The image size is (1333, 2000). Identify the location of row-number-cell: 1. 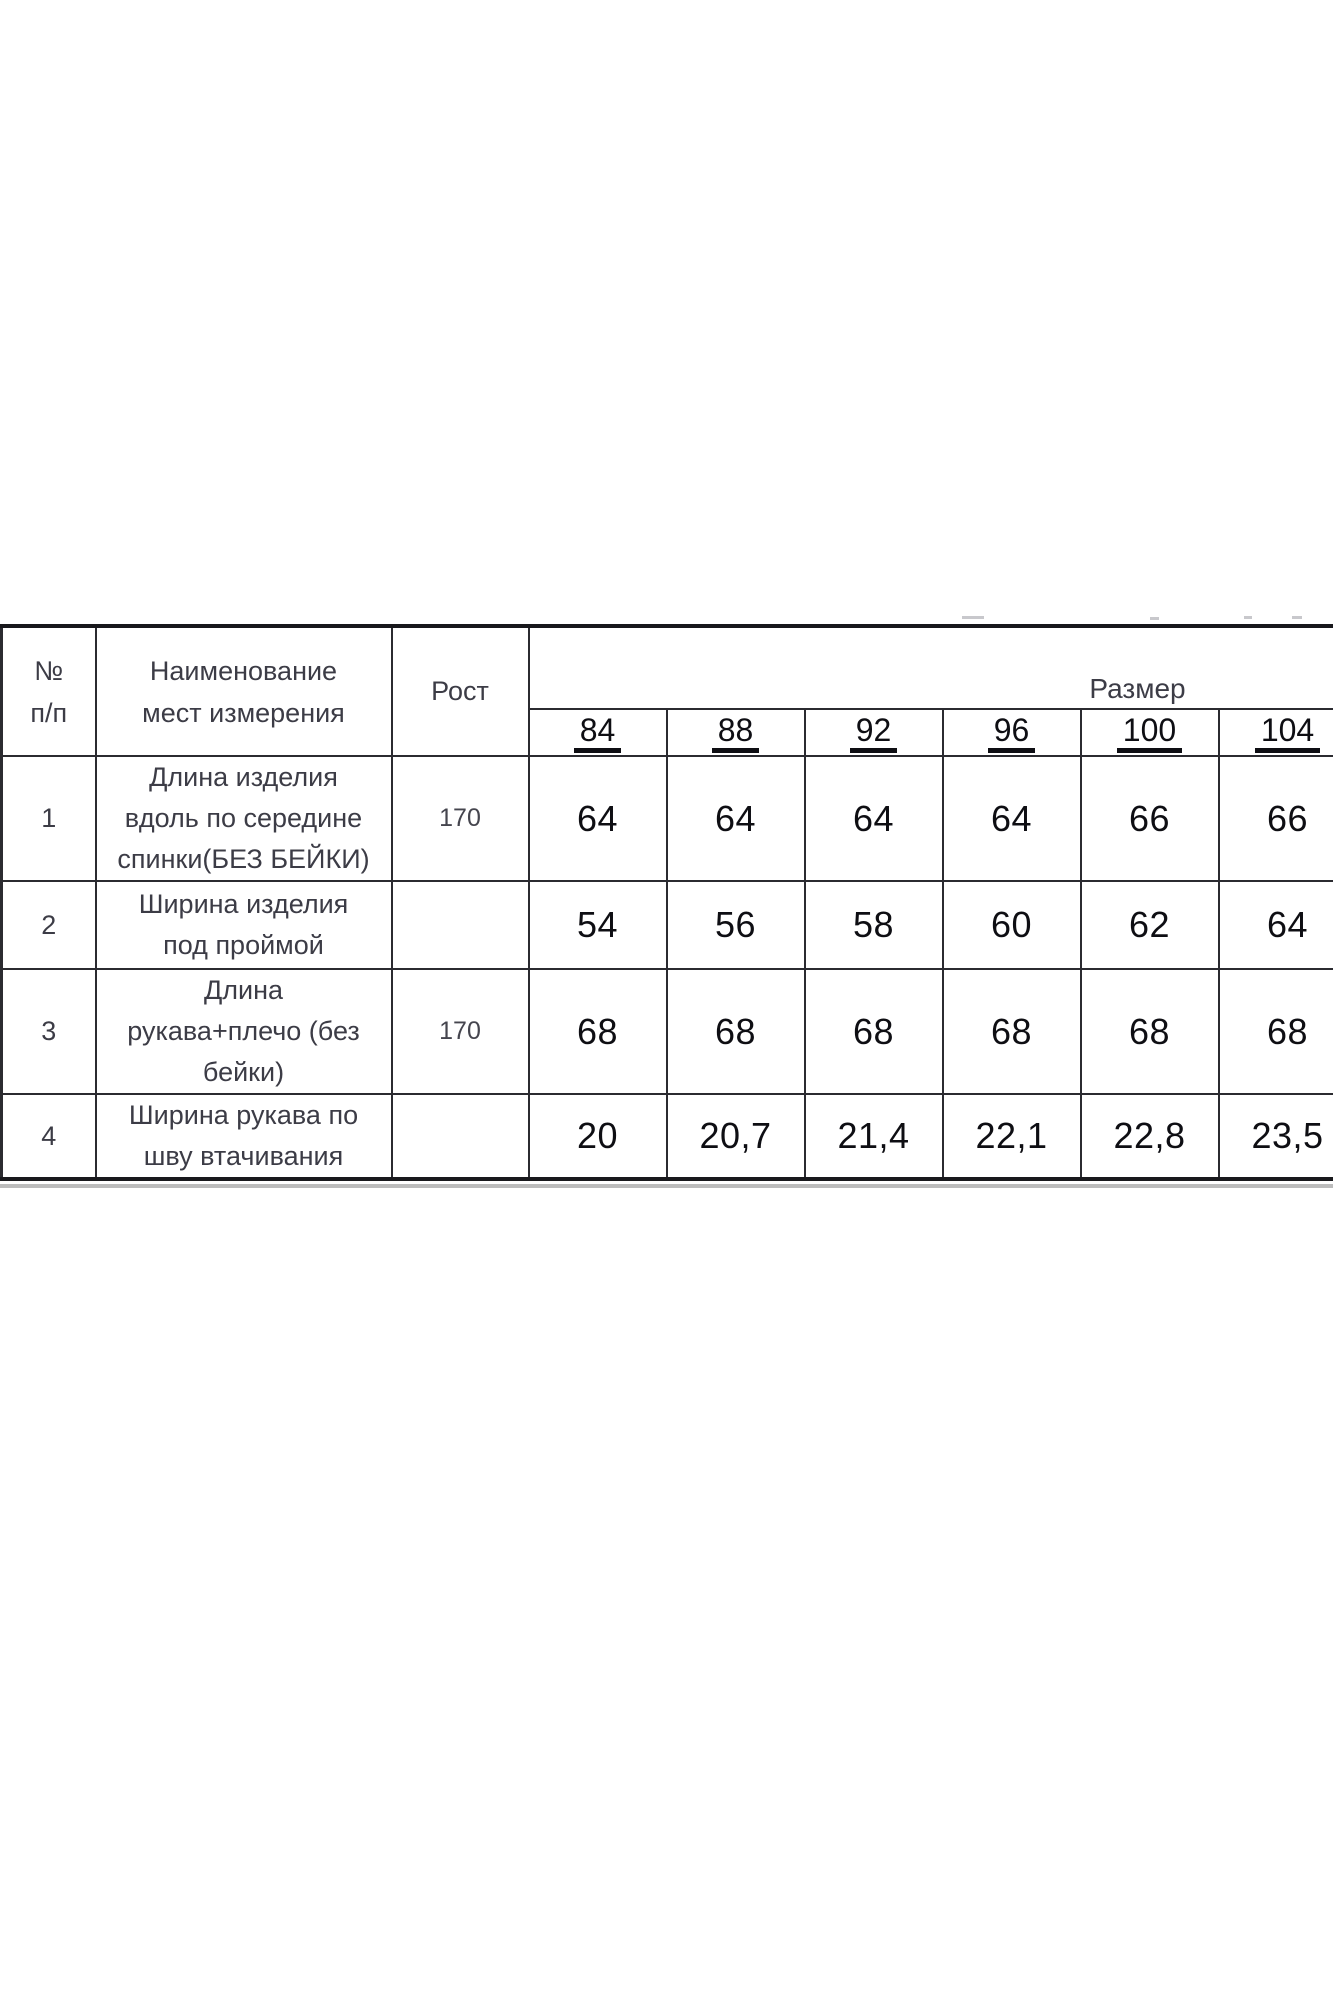
(48, 818).